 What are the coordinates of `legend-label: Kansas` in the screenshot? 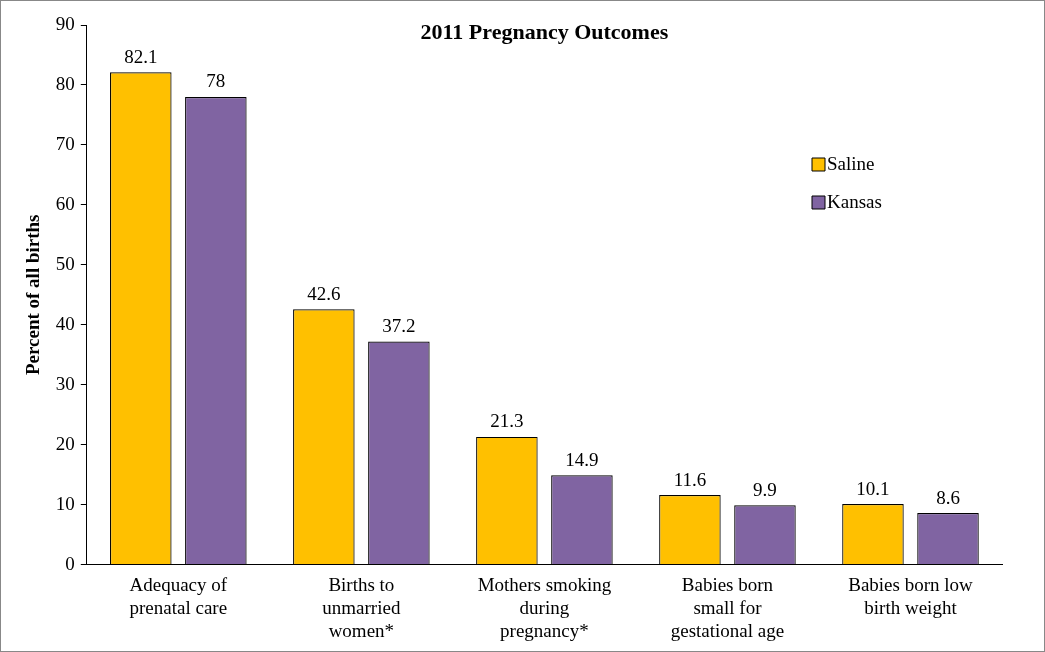 It's located at (854, 201).